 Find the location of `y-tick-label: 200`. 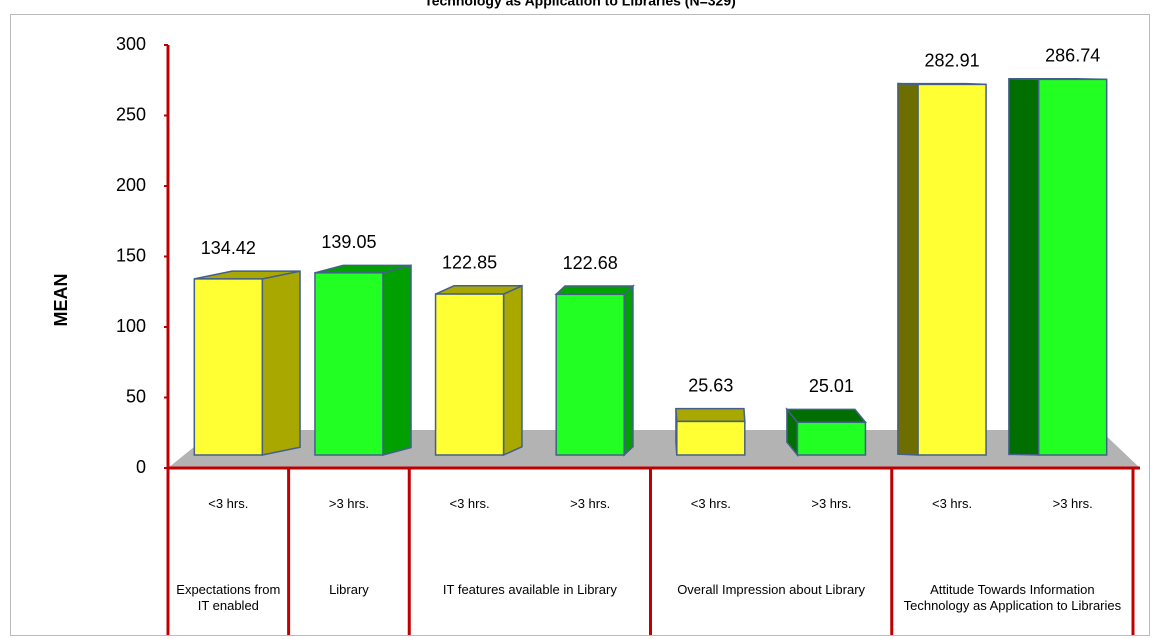

y-tick-label: 200 is located at coordinates (131, 185).